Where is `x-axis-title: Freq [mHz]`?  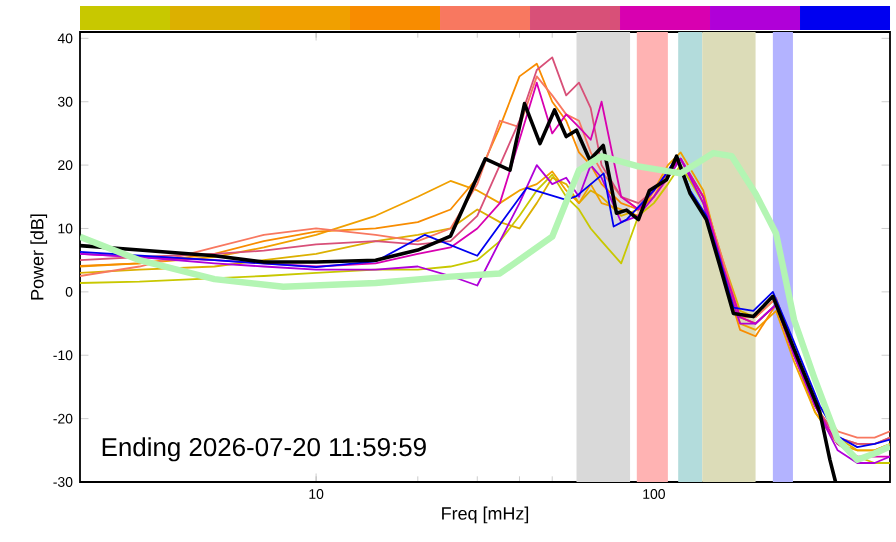 x-axis-title: Freq [mHz] is located at coordinates (485, 515).